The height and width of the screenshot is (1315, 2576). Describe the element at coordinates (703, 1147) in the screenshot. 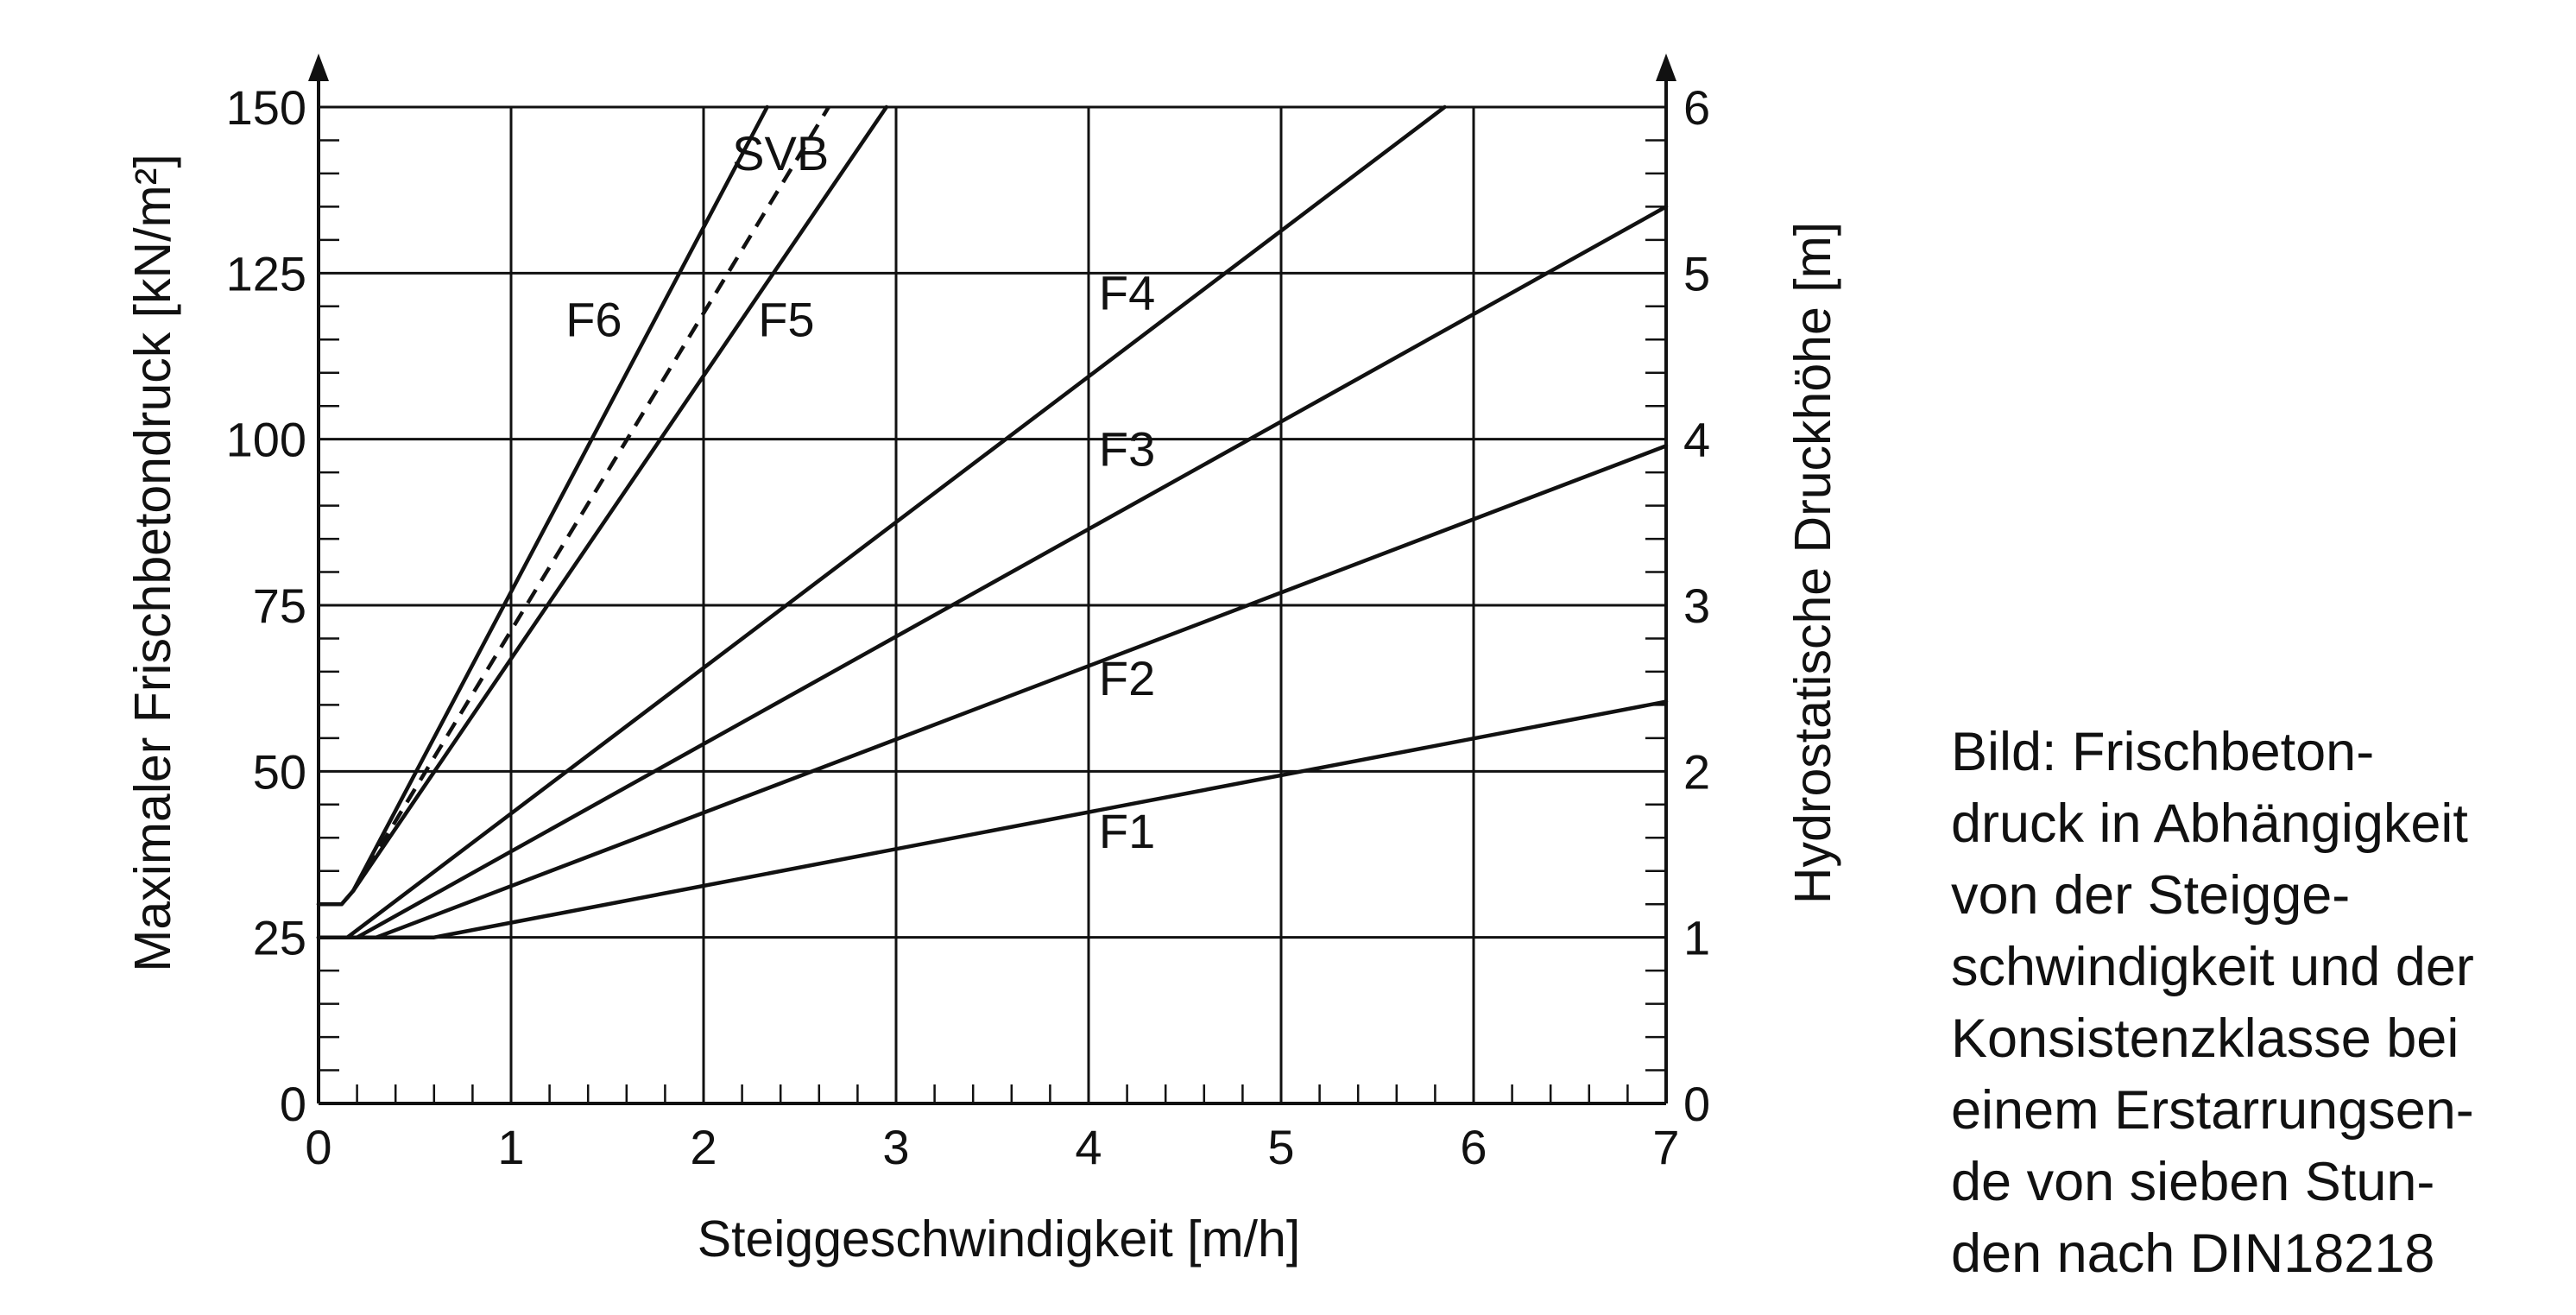

I see `x-tick-label: 2` at that location.